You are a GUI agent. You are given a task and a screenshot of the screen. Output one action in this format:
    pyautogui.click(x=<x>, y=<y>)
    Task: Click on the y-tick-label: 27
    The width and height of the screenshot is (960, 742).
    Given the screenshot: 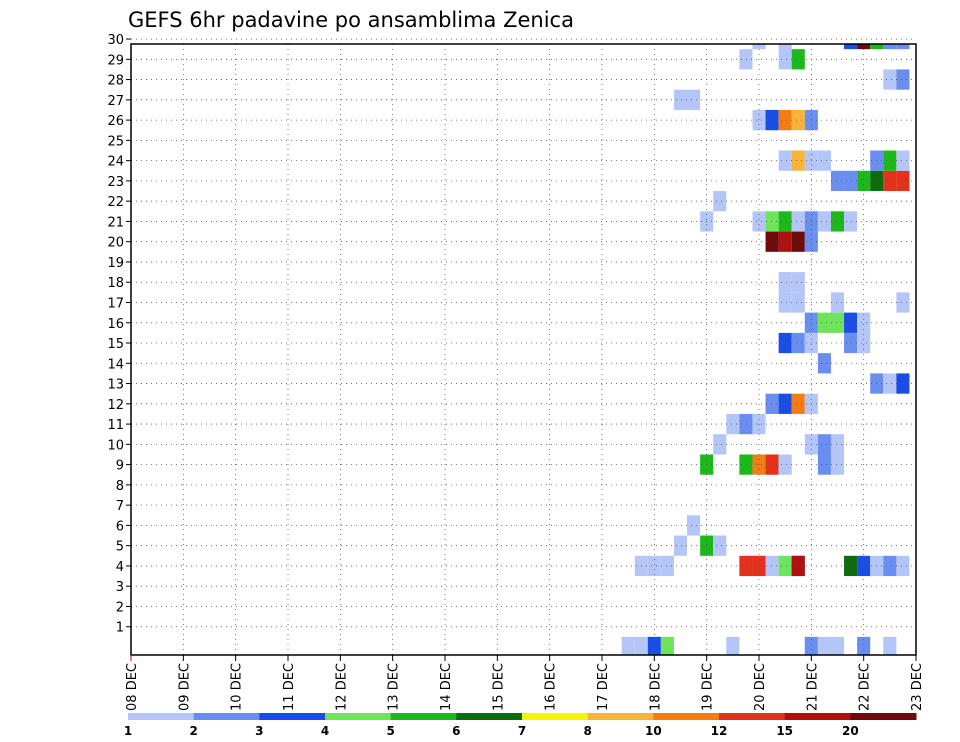 What is the action you would take?
    pyautogui.click(x=115, y=101)
    